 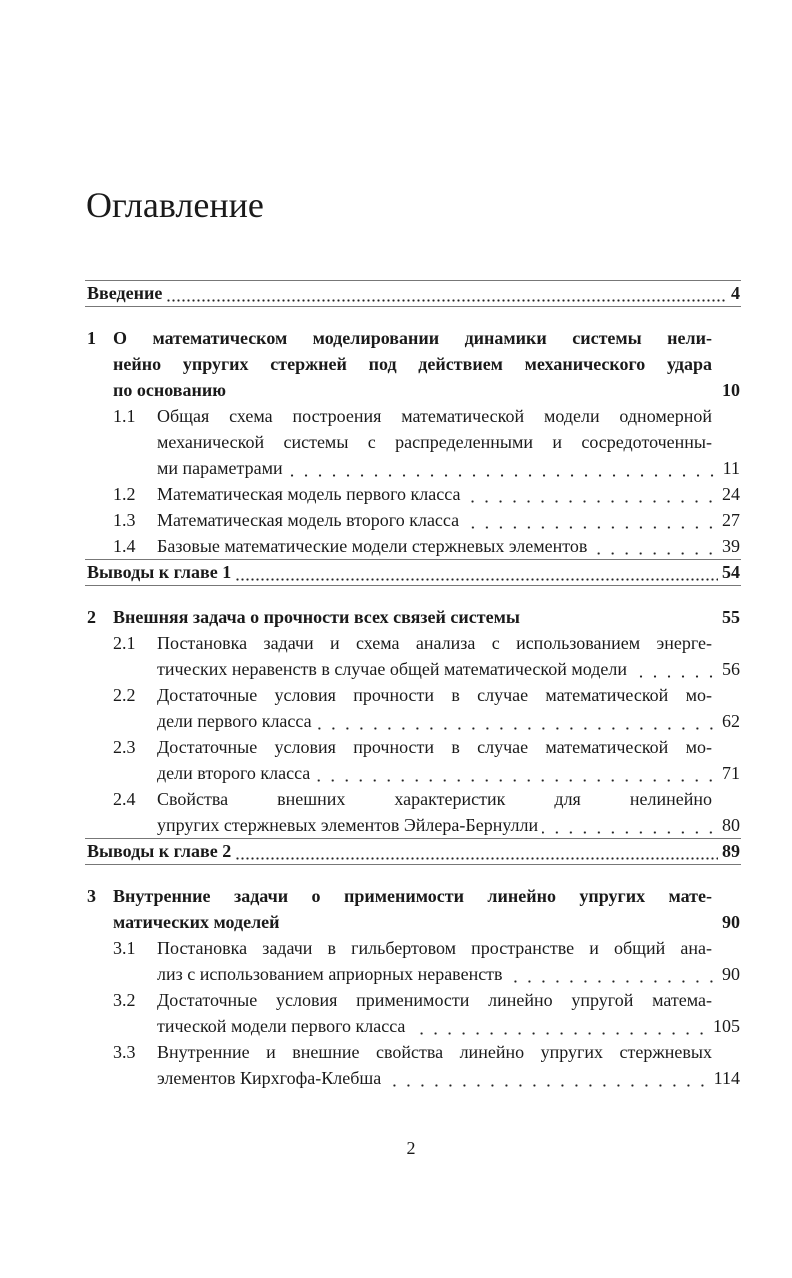 What do you see at coordinates (411, 1148) in the screenshot?
I see `page-number: 2` at bounding box center [411, 1148].